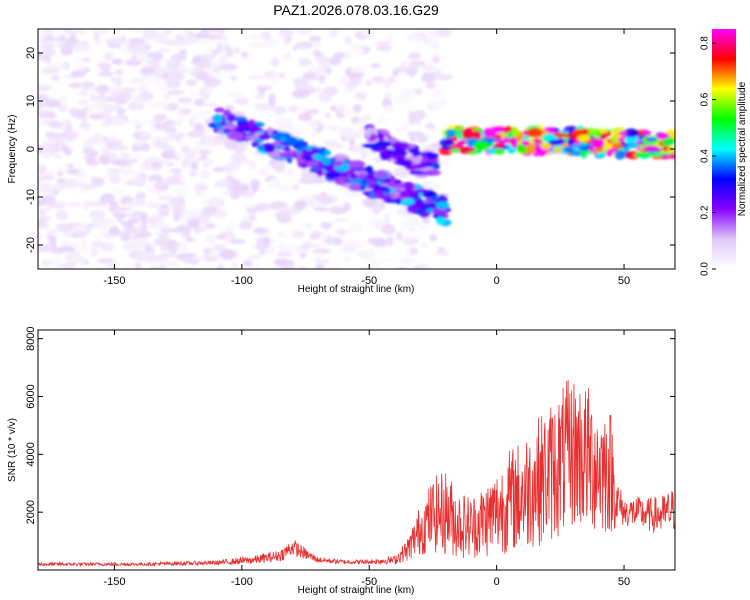 The width and height of the screenshot is (750, 600). Describe the element at coordinates (12, 149) in the screenshot. I see `spectrogram-y-axis-label: Frequency (Hz)` at that location.